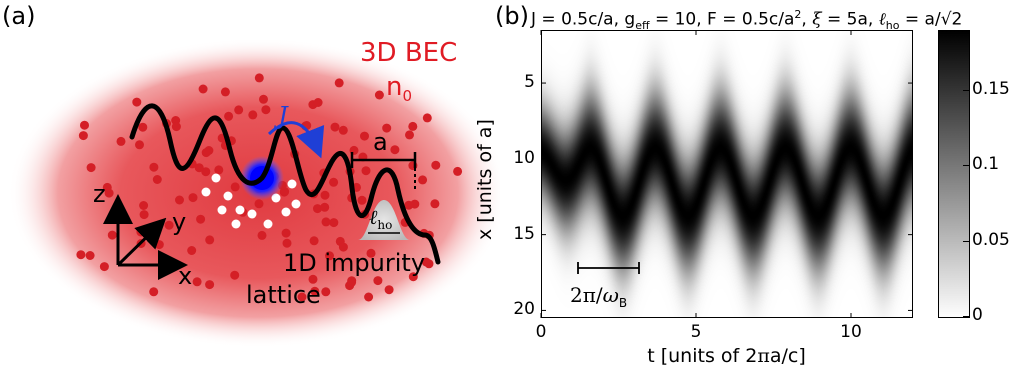 The image size is (1009, 377). Describe the element at coordinates (185, 276) in the screenshot. I see `x-axis-label: x` at that location.